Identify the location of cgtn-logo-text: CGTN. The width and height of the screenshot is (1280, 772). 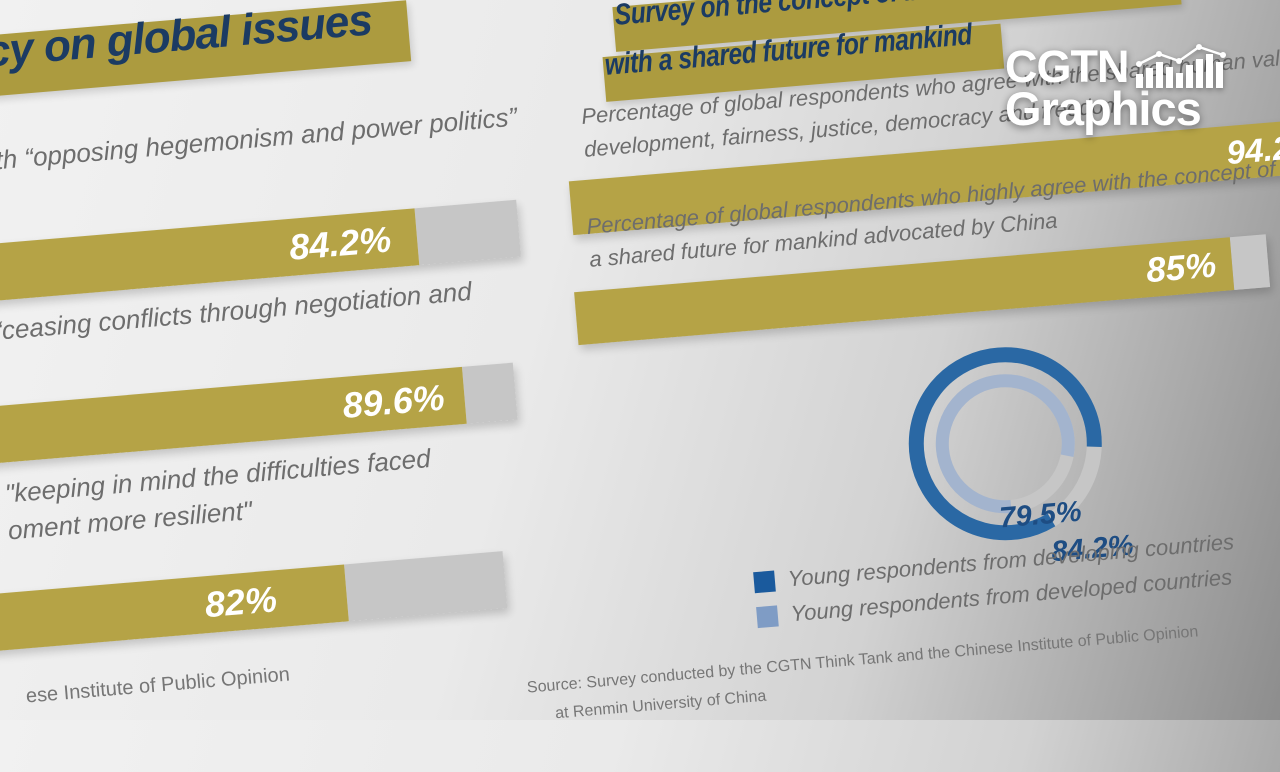
(1067, 66).